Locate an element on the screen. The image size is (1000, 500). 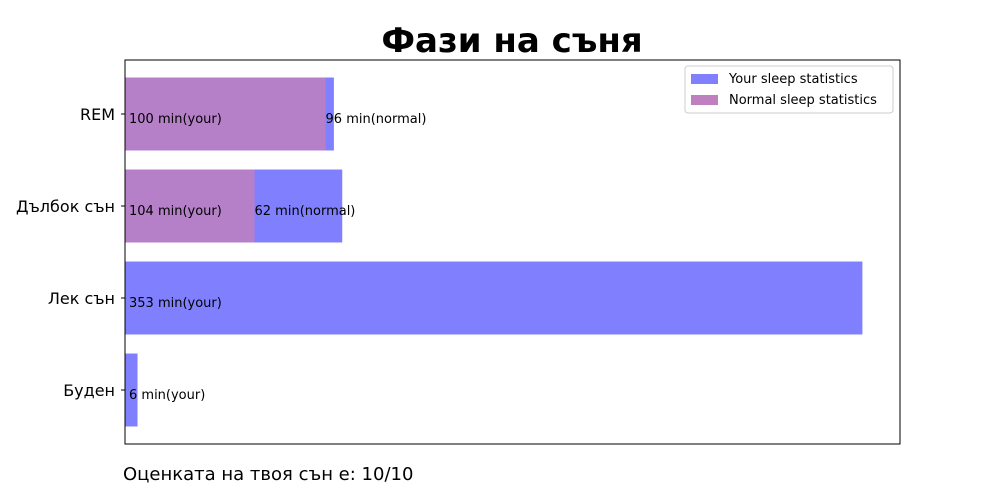
y-tick-label-3: Буден is located at coordinates (89, 390).